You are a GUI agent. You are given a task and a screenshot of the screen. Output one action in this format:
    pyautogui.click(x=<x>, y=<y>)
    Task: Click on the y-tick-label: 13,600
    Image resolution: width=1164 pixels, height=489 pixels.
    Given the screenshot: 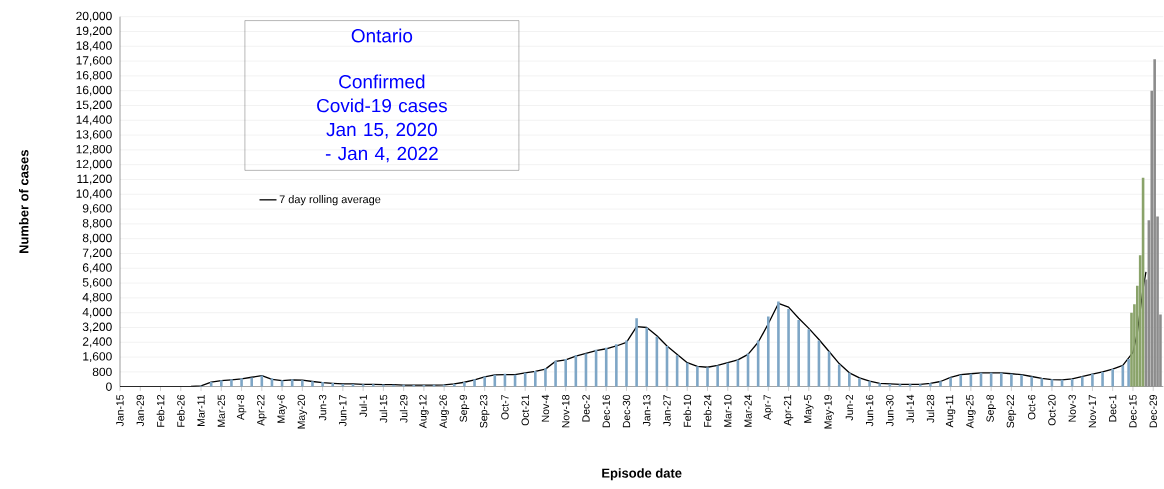 What is the action you would take?
    pyautogui.click(x=94, y=135)
    